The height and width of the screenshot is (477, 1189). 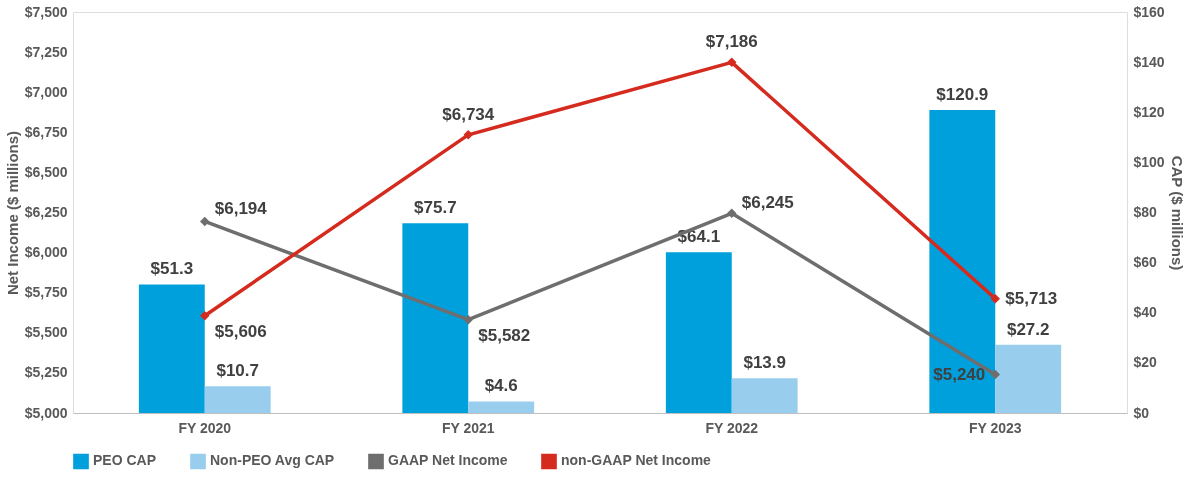 I want to click on legend-label: Non-PEO Avg CAP, so click(x=272, y=460).